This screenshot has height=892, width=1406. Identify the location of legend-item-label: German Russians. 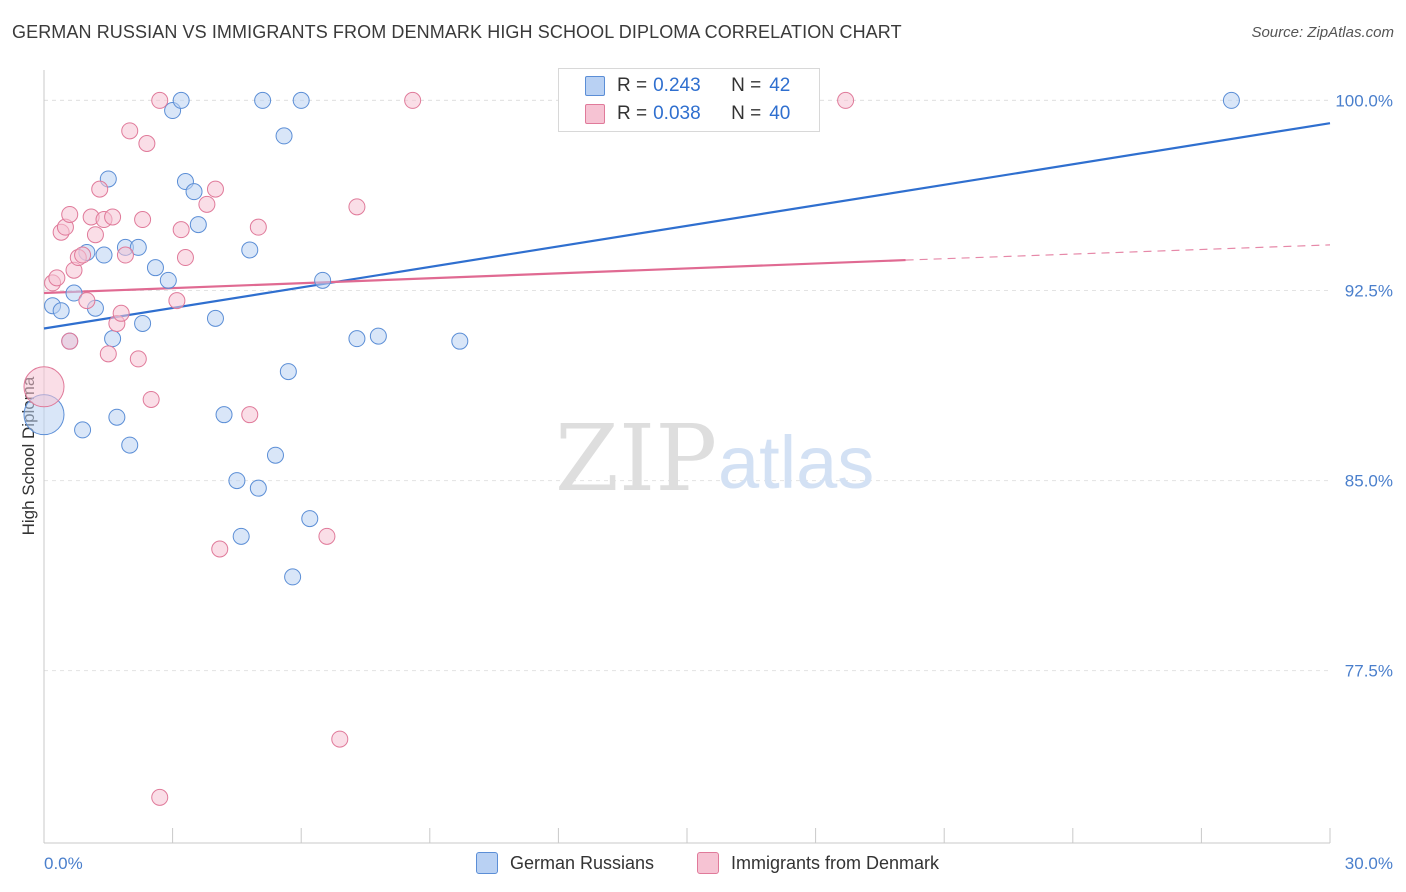
(582, 862).